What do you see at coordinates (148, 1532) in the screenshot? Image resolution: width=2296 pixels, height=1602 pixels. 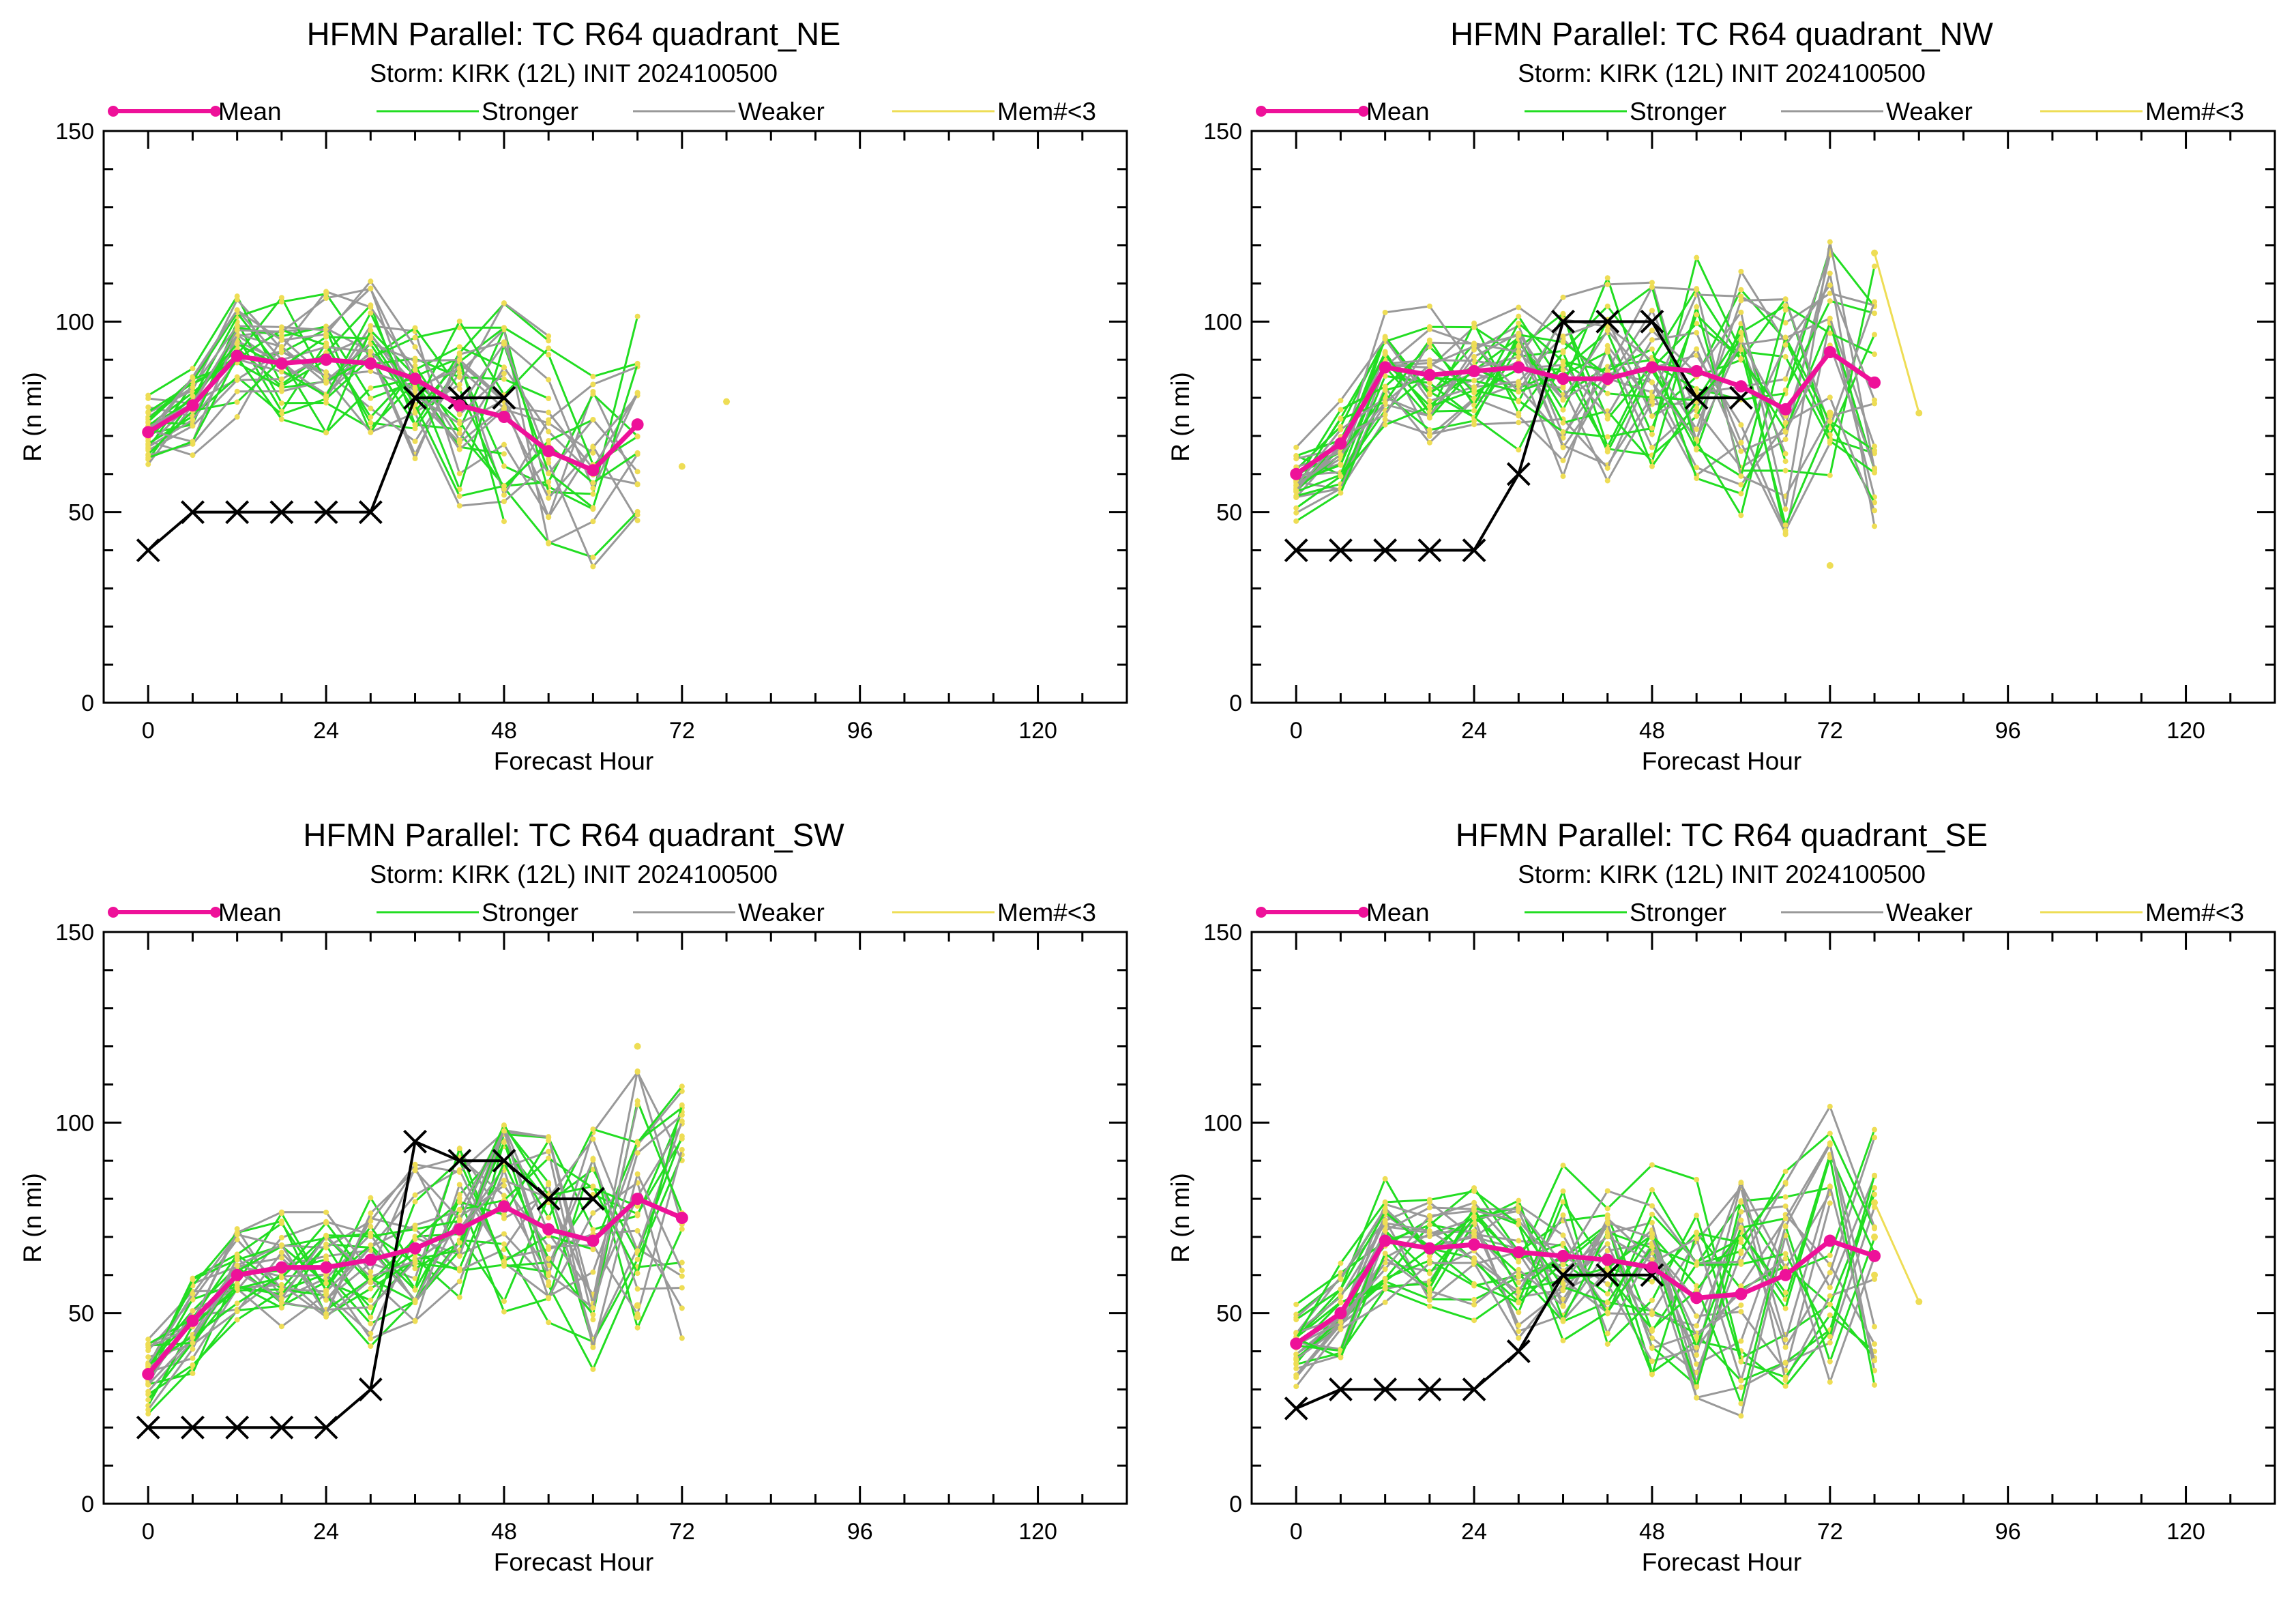 I see `x-tick-label: 0` at bounding box center [148, 1532].